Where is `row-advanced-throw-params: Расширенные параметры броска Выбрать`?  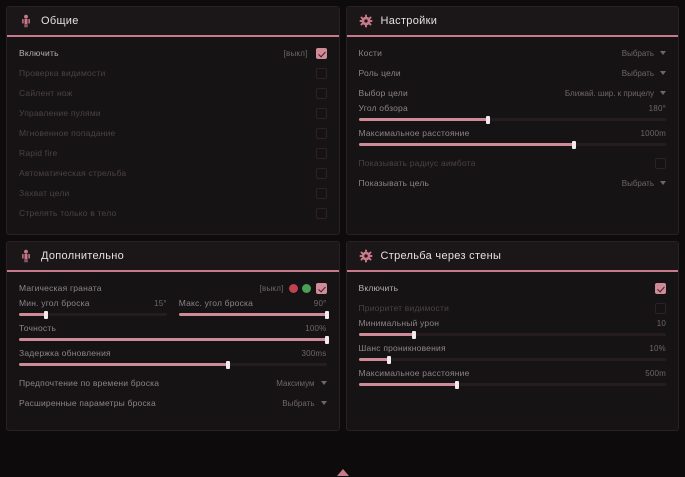
row-advanced-throw-params: Расширенные параметры броска Выбрать is located at coordinates (173, 403).